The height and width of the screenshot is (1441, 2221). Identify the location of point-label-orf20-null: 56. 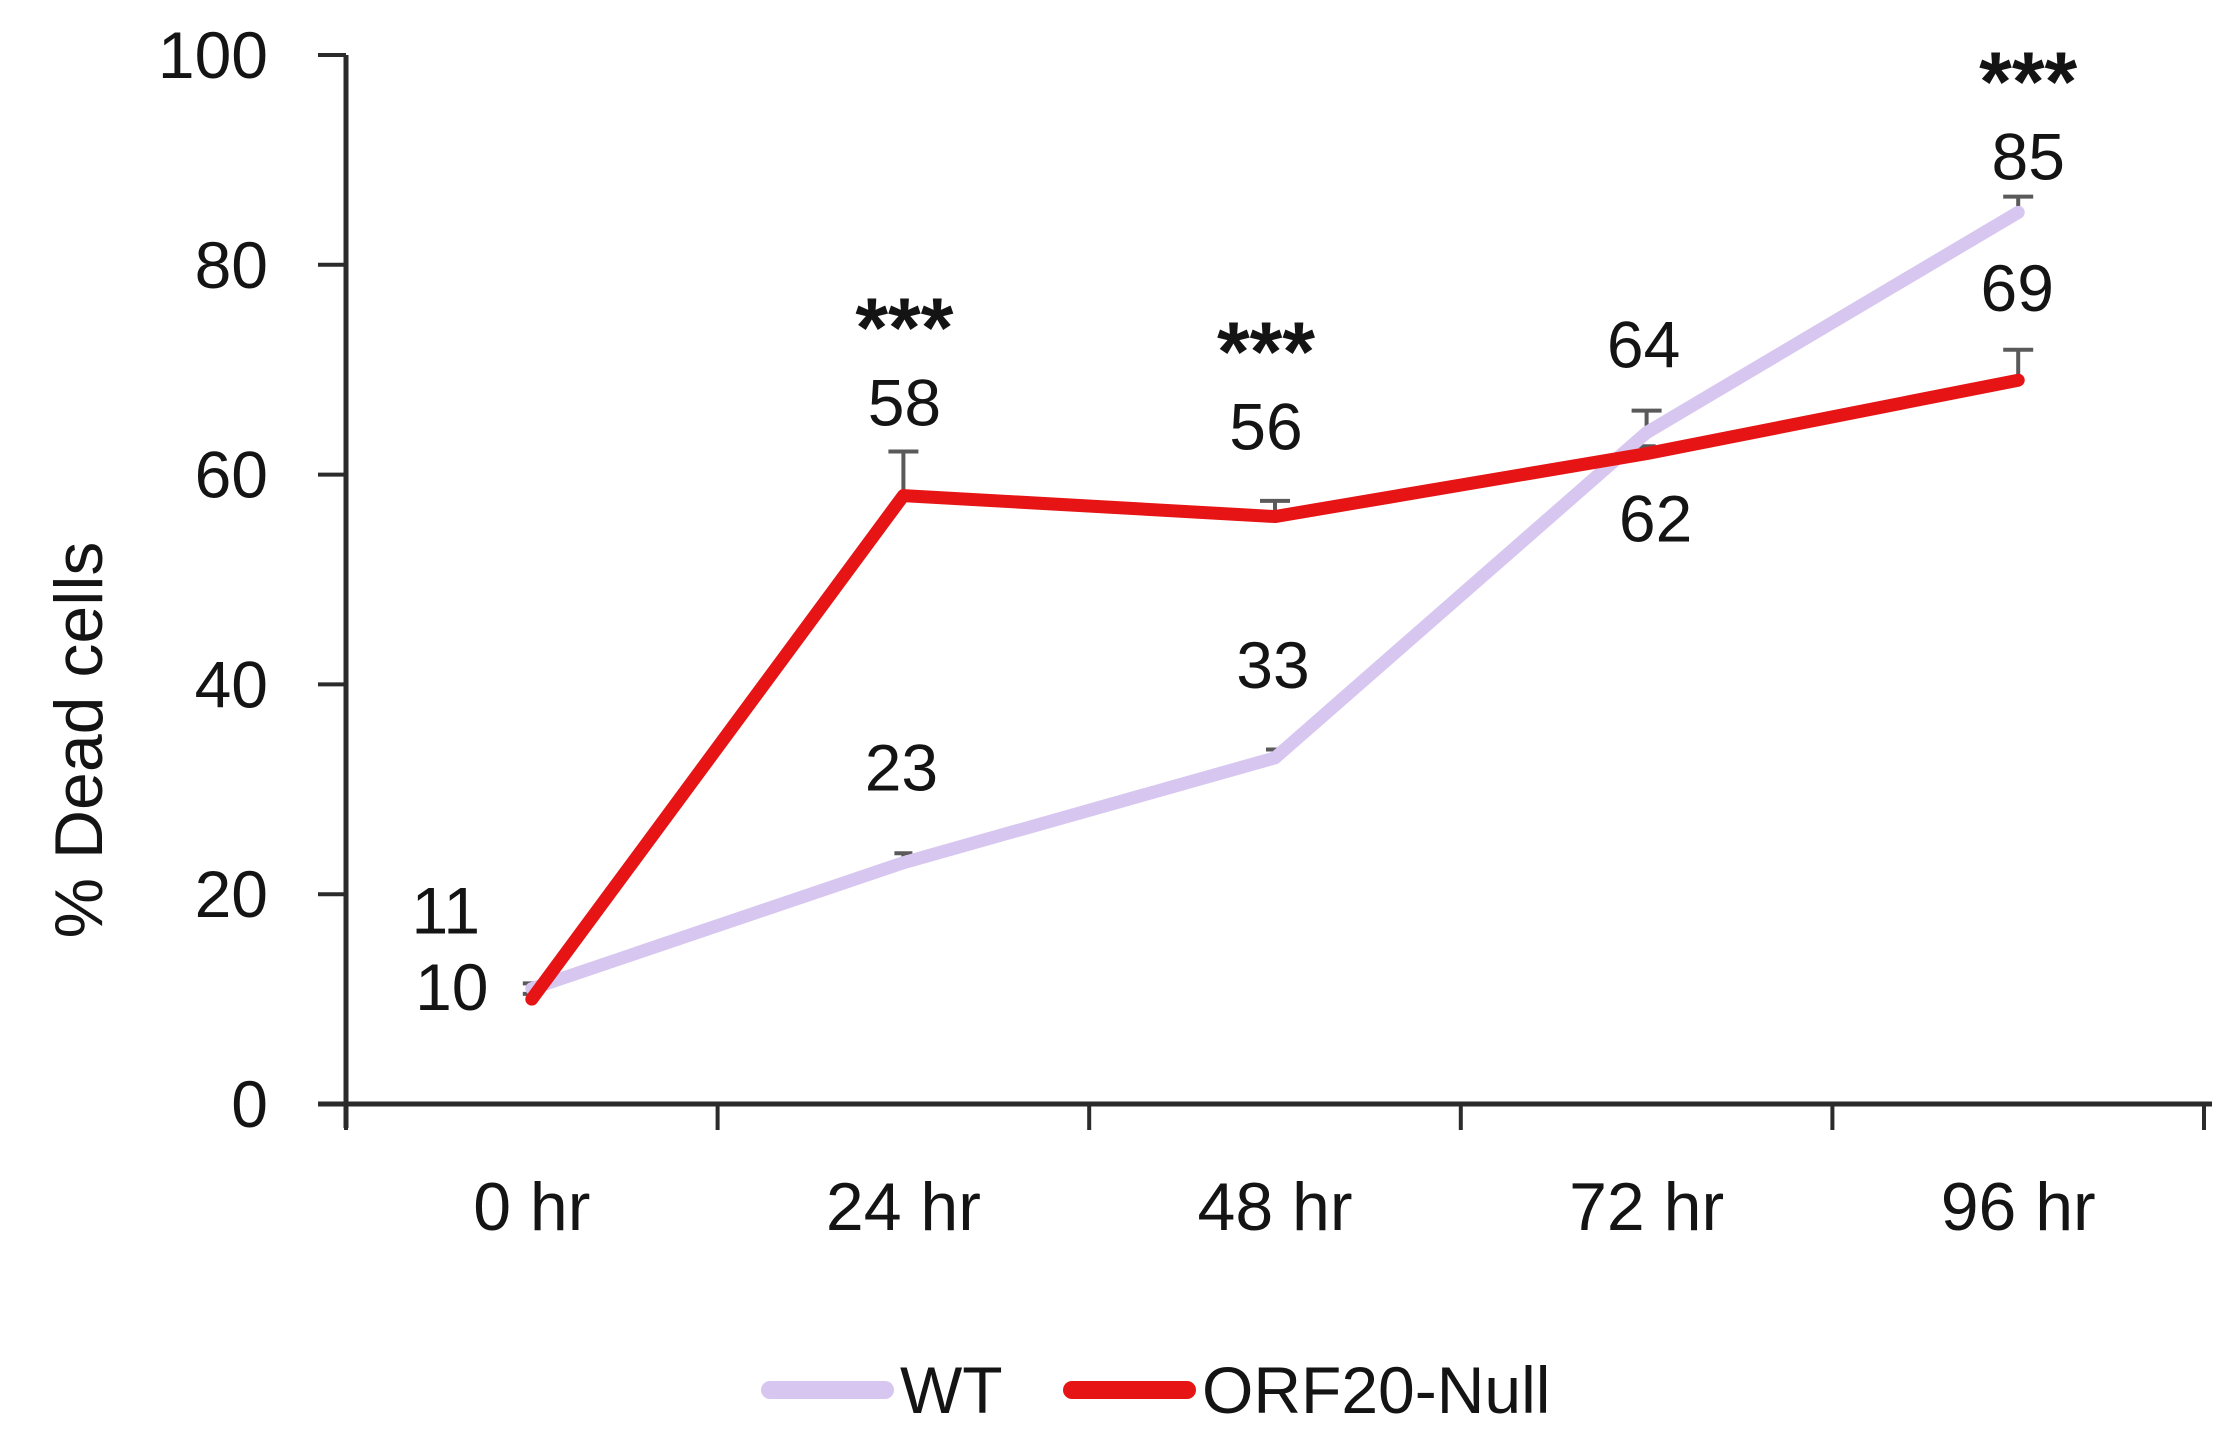
(1265, 427).